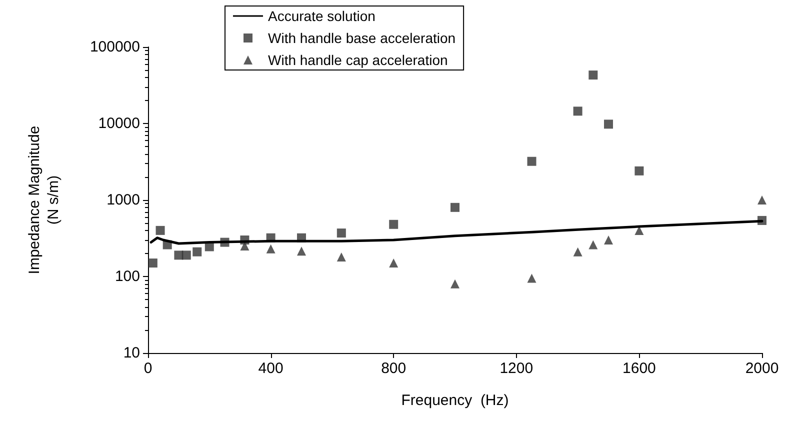 The image size is (785, 440). Describe the element at coordinates (393, 368) in the screenshot. I see `x-tick-label: 800` at that location.